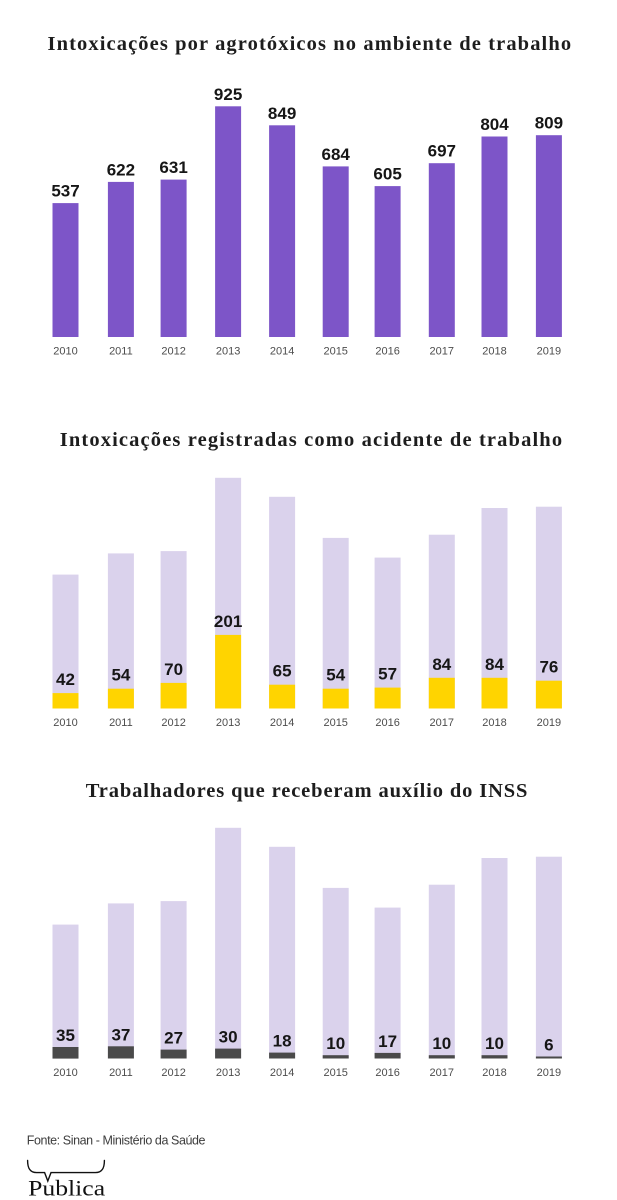 This screenshot has height=1200, width=617. I want to click on svg-text: 201, so click(228, 621).